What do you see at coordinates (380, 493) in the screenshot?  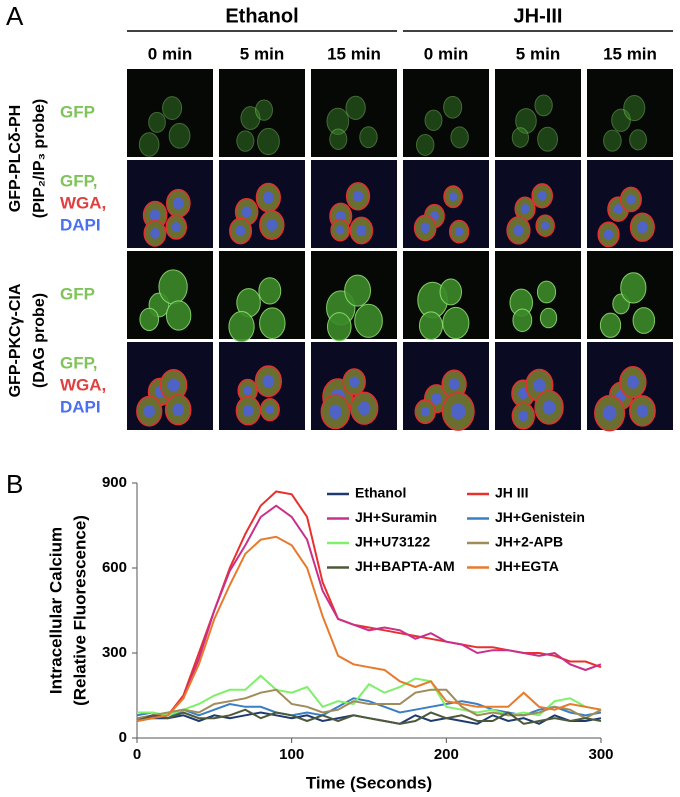 I see `legend-label: Ethanol` at bounding box center [380, 493].